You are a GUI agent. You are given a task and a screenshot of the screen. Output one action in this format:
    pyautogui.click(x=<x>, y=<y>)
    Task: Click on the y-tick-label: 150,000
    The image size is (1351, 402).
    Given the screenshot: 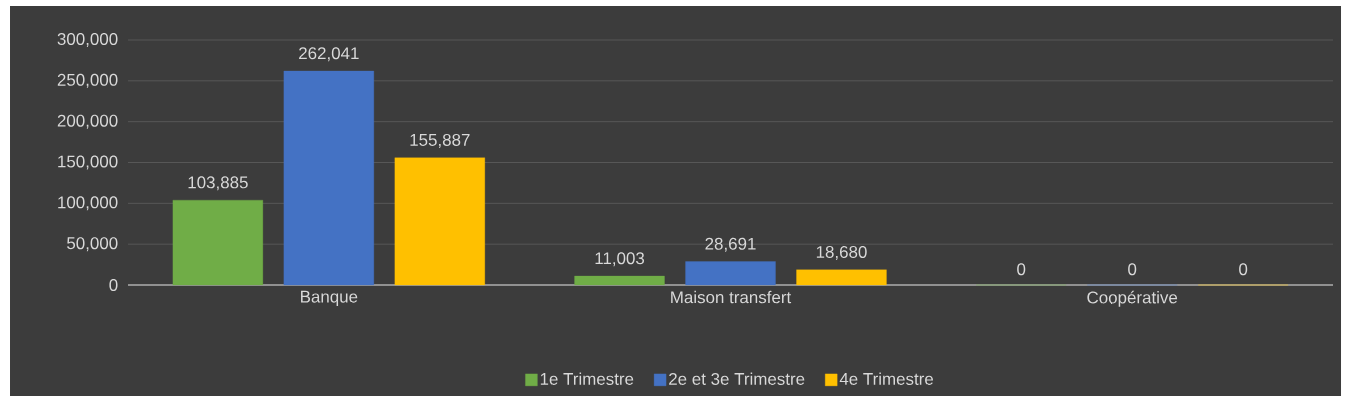 What is the action you would take?
    pyautogui.click(x=88, y=162)
    